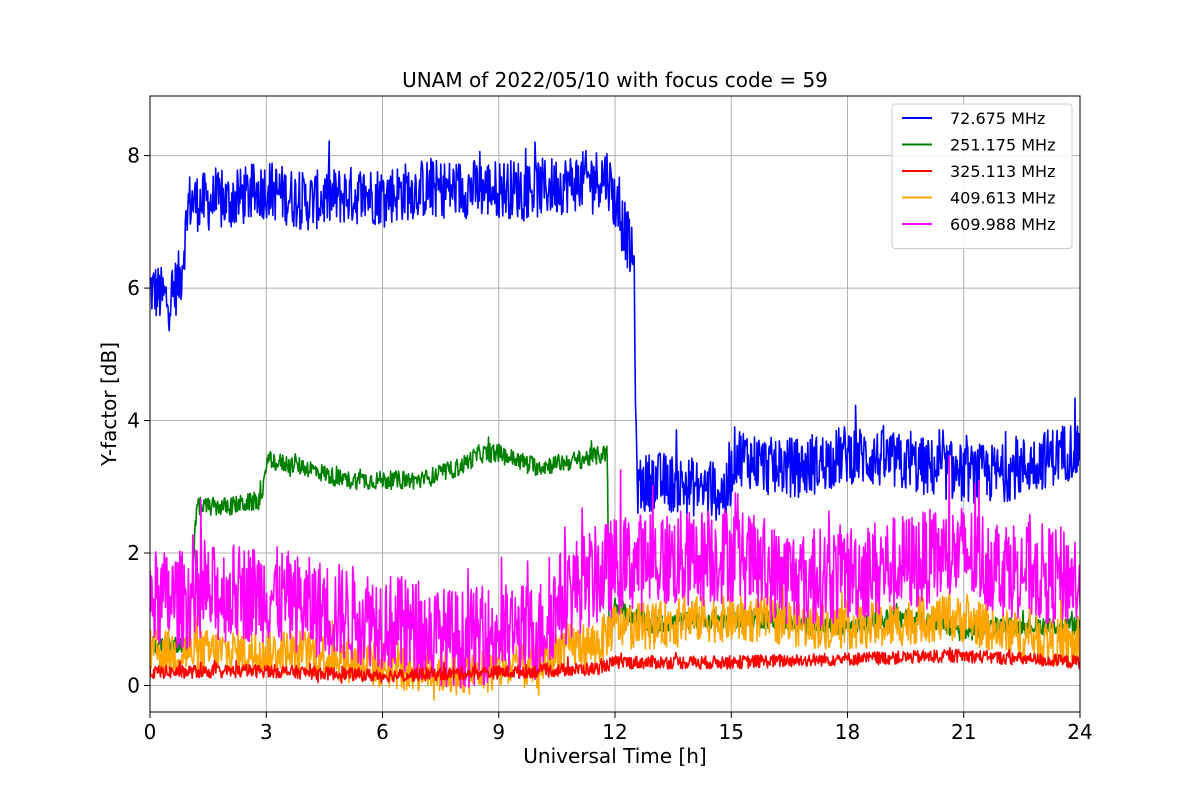 The height and width of the screenshot is (800, 1200). What do you see at coordinates (133, 288) in the screenshot?
I see `y-tick-label: 6` at bounding box center [133, 288].